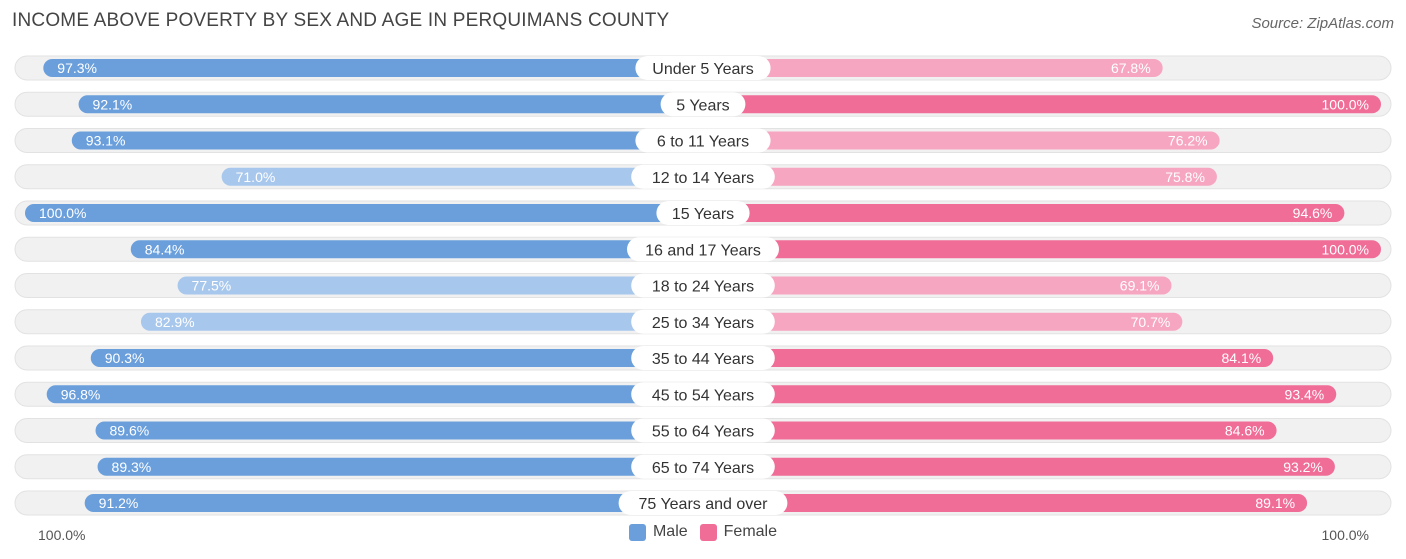 The image size is (1406, 559). I want to click on female-value-label: 69.1%, so click(1140, 286).